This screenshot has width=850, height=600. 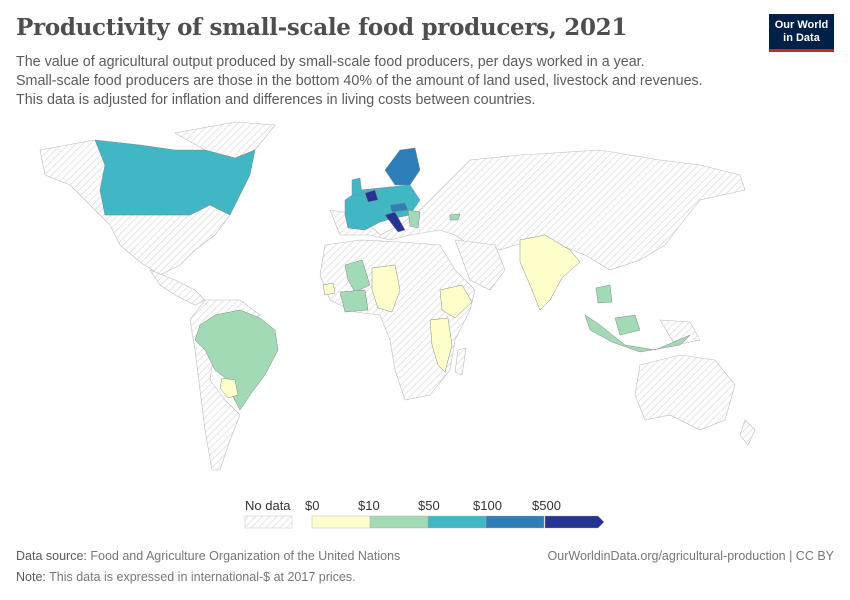 I want to click on region-brazil, so click(x=236, y=360).